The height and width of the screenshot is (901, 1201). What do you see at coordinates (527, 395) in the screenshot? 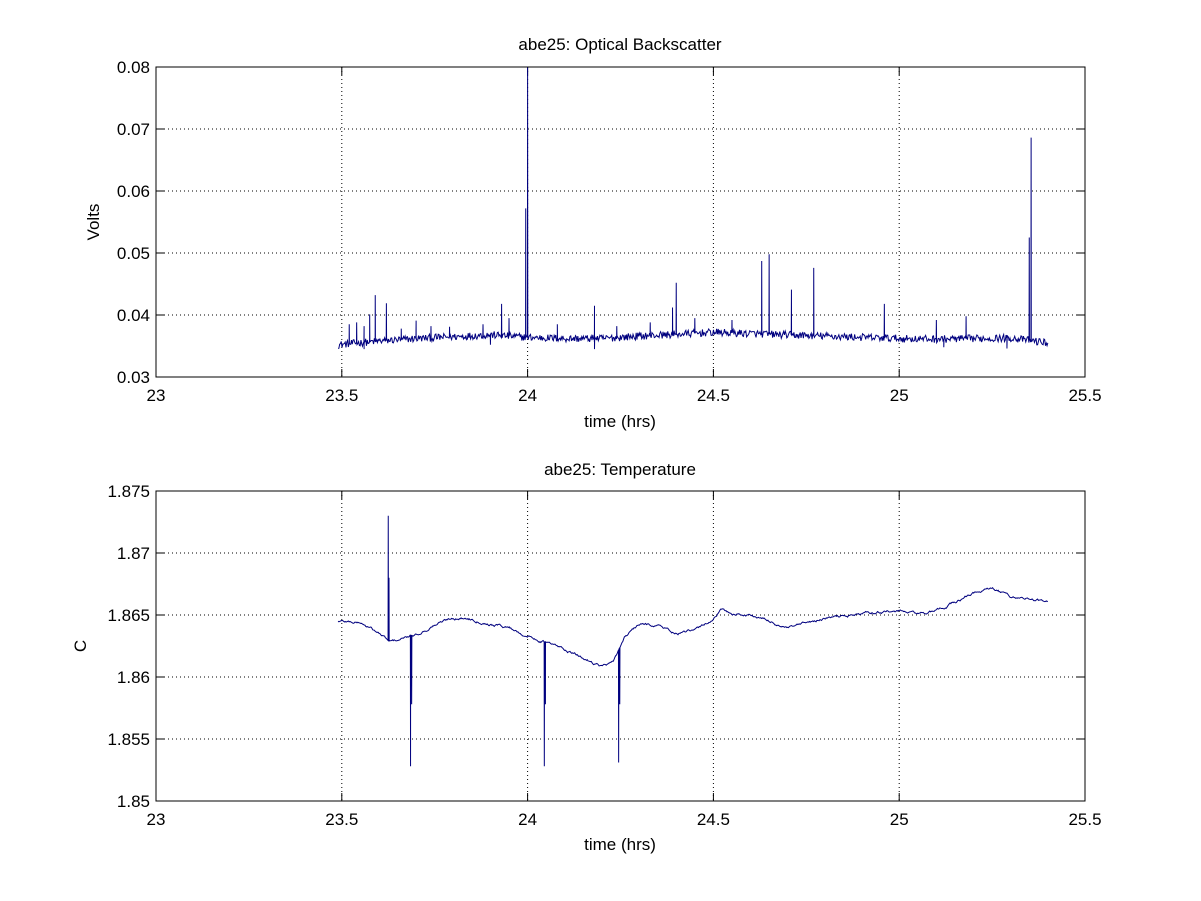
I see `backscatter-xtick-label: 24` at bounding box center [527, 395].